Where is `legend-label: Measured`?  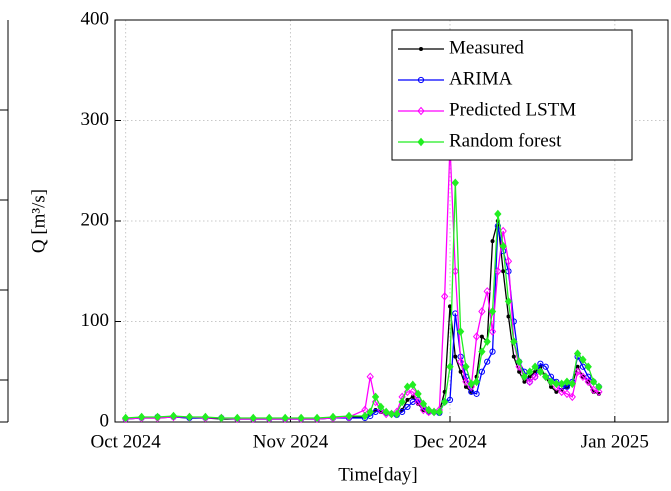 legend-label: Measured is located at coordinates (486, 47).